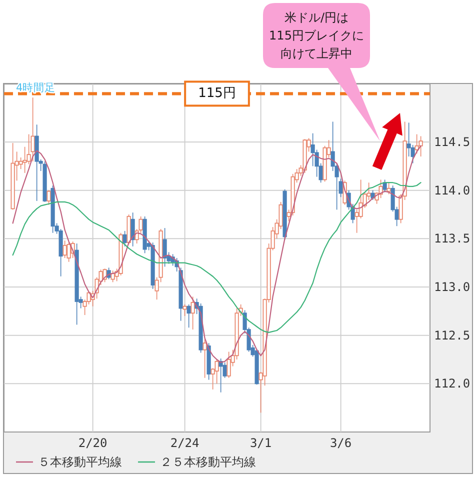  What do you see at coordinates (452, 383) in the screenshot?
I see `y-tick-label: 112.0` at bounding box center [452, 383].